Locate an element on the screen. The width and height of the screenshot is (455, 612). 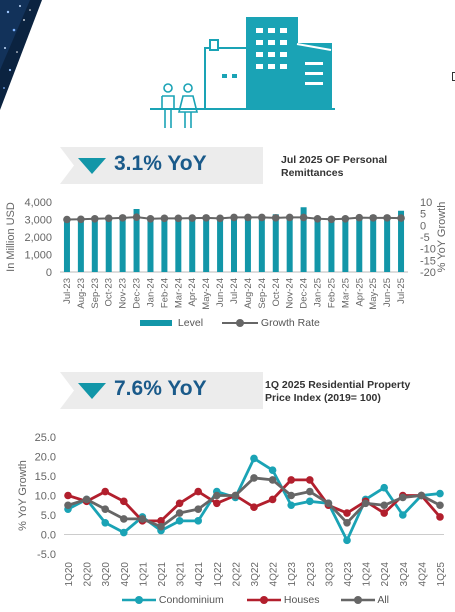
legend-condominium-label: Condominium is located at coordinates (191, 600).